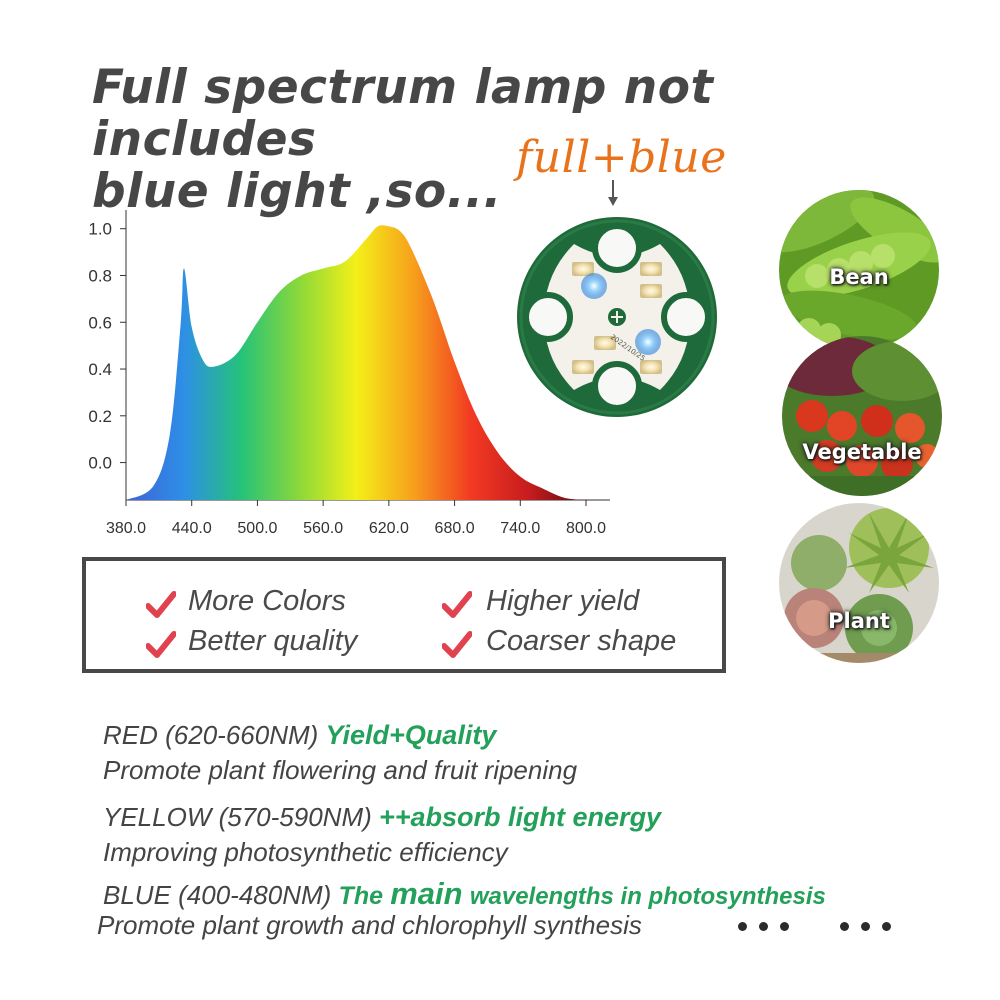  I want to click on y-tick-label: 0.8, so click(100, 275).